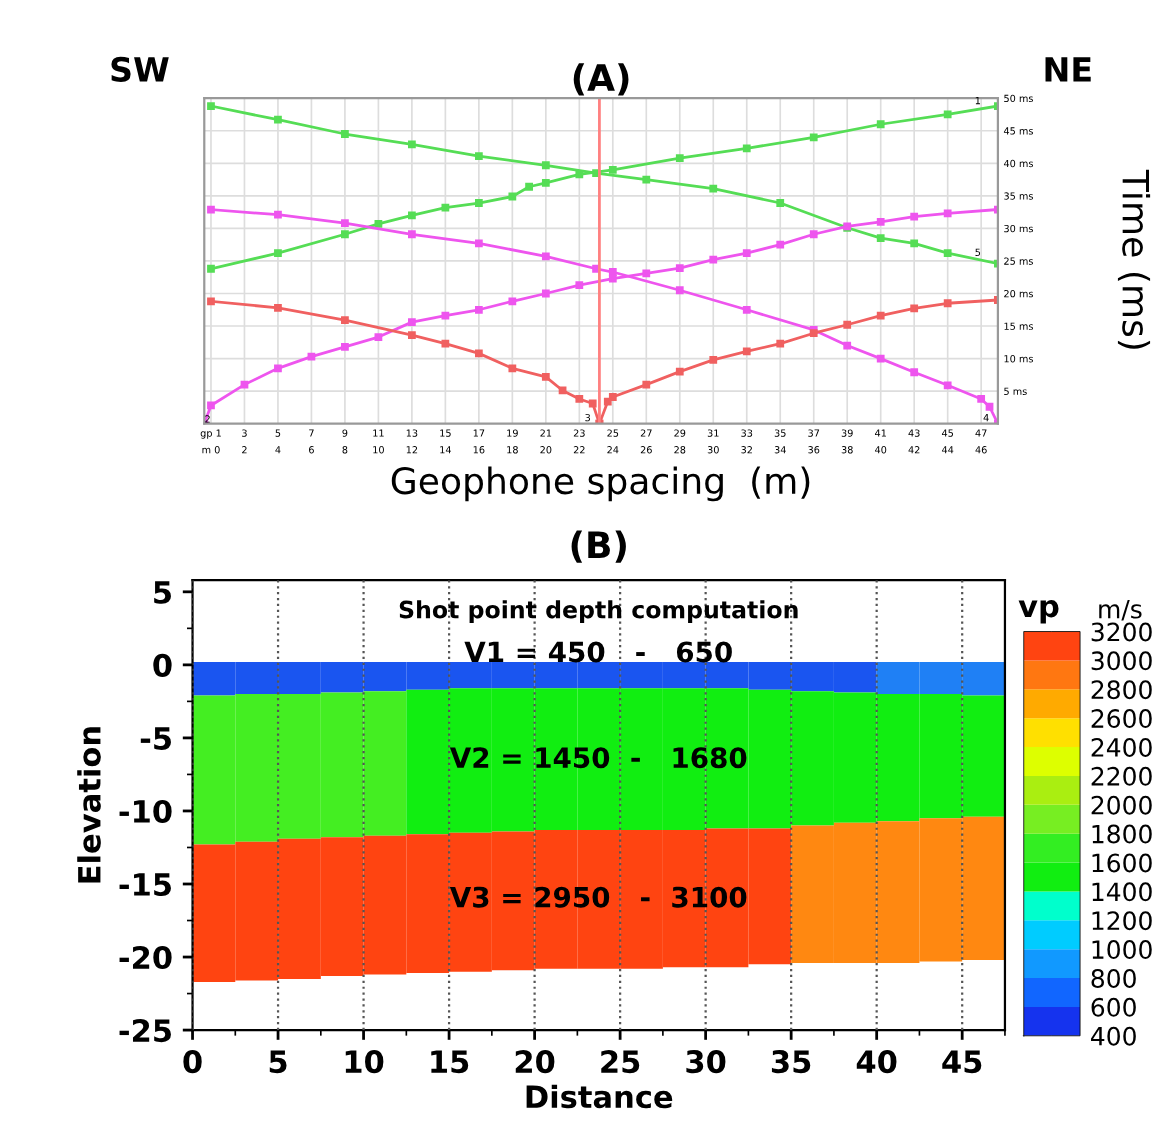 Image resolution: width=1174 pixels, height=1142 pixels. I want to click on color-bar-label: 1000, so click(1122, 950).